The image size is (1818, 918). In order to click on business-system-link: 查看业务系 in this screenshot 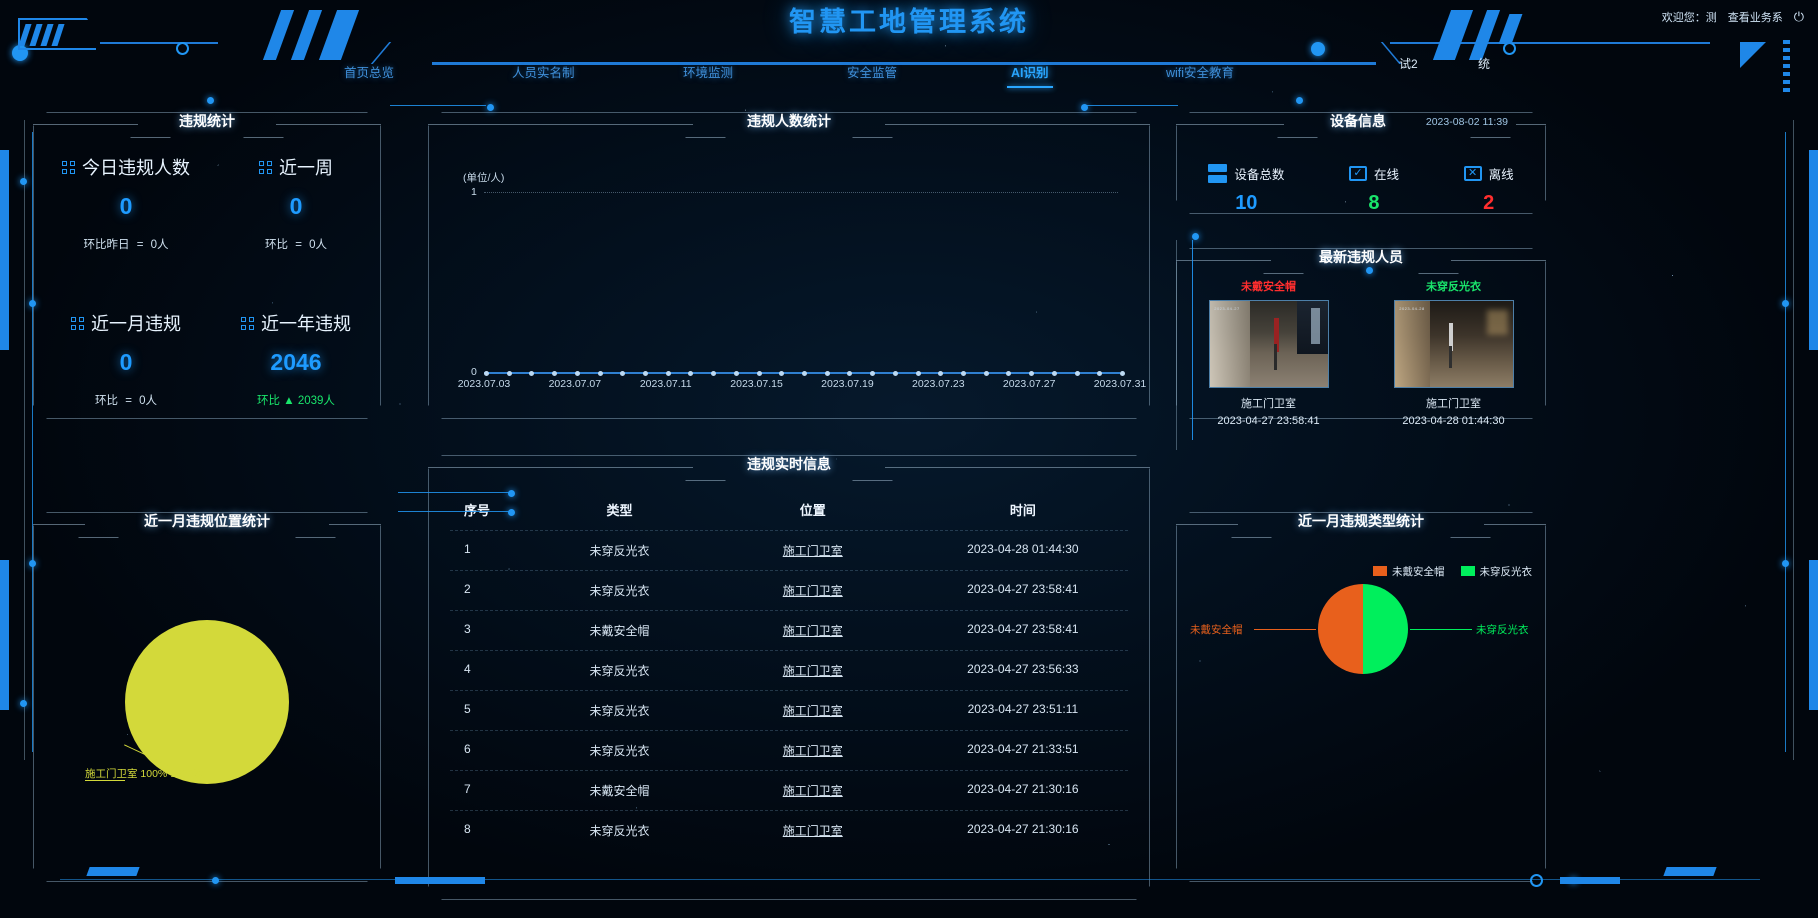, I will do `click(1755, 18)`.